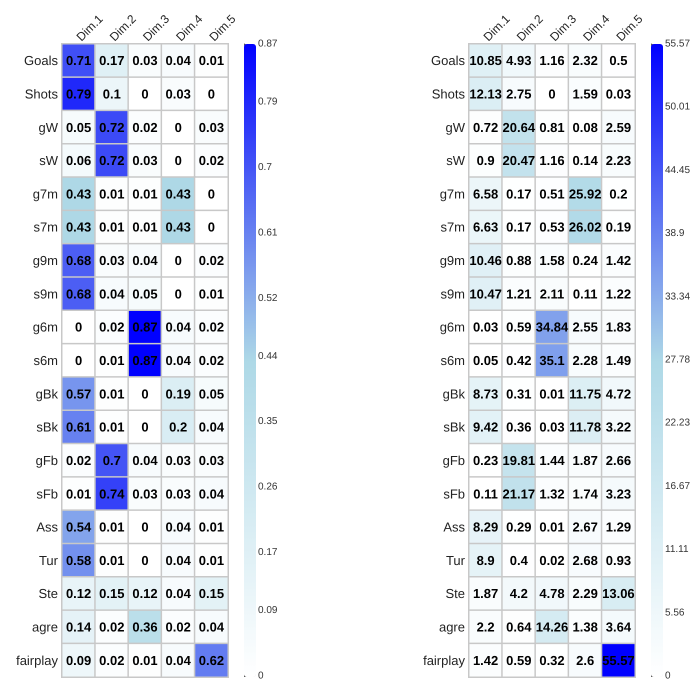 The image size is (695, 681). Describe the element at coordinates (552, 594) in the screenshot. I see `data-label: 4.78` at that location.